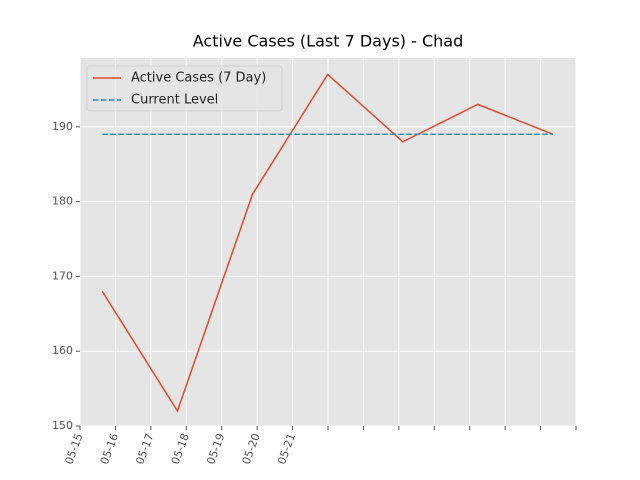 The height and width of the screenshot is (480, 640). What do you see at coordinates (73, 449) in the screenshot?
I see `x-tick-label: 05-15` at bounding box center [73, 449].